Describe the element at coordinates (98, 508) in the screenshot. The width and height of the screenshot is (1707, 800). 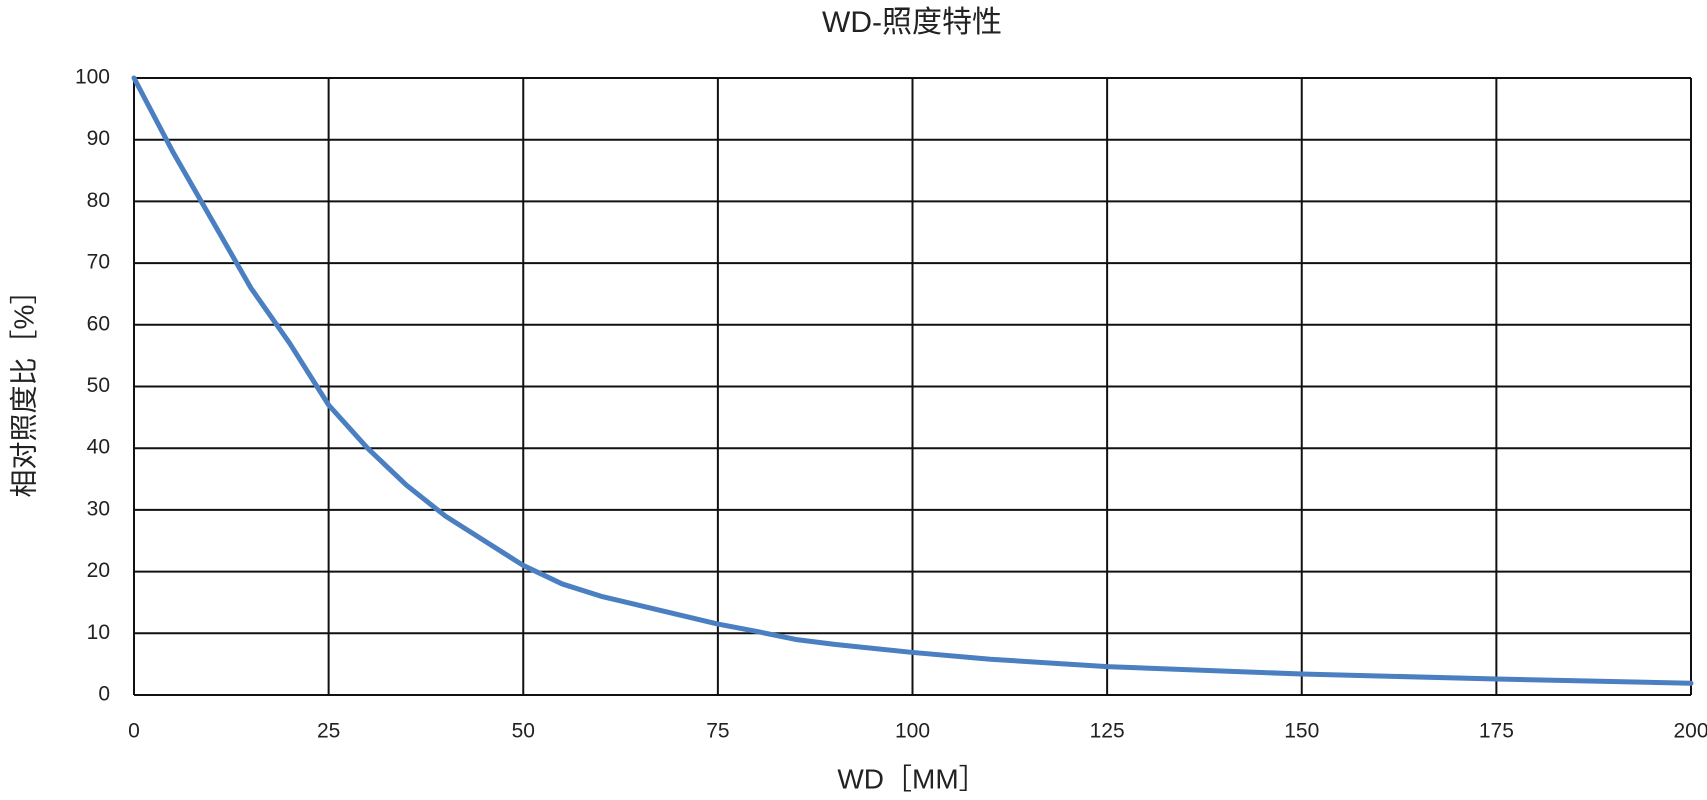
I see `y-tick-label: 30` at that location.